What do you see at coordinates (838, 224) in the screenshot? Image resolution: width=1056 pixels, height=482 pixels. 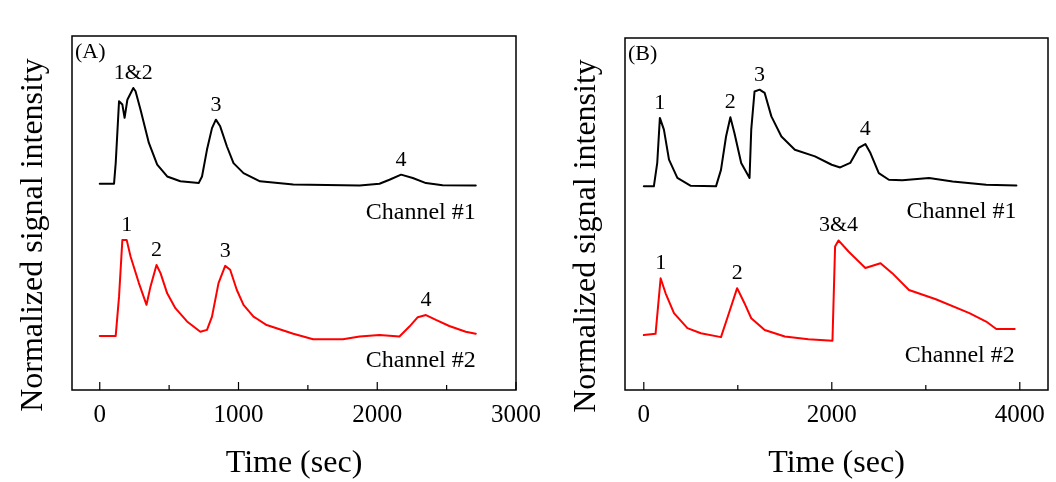 I see `annotation: 3&4` at bounding box center [838, 224].